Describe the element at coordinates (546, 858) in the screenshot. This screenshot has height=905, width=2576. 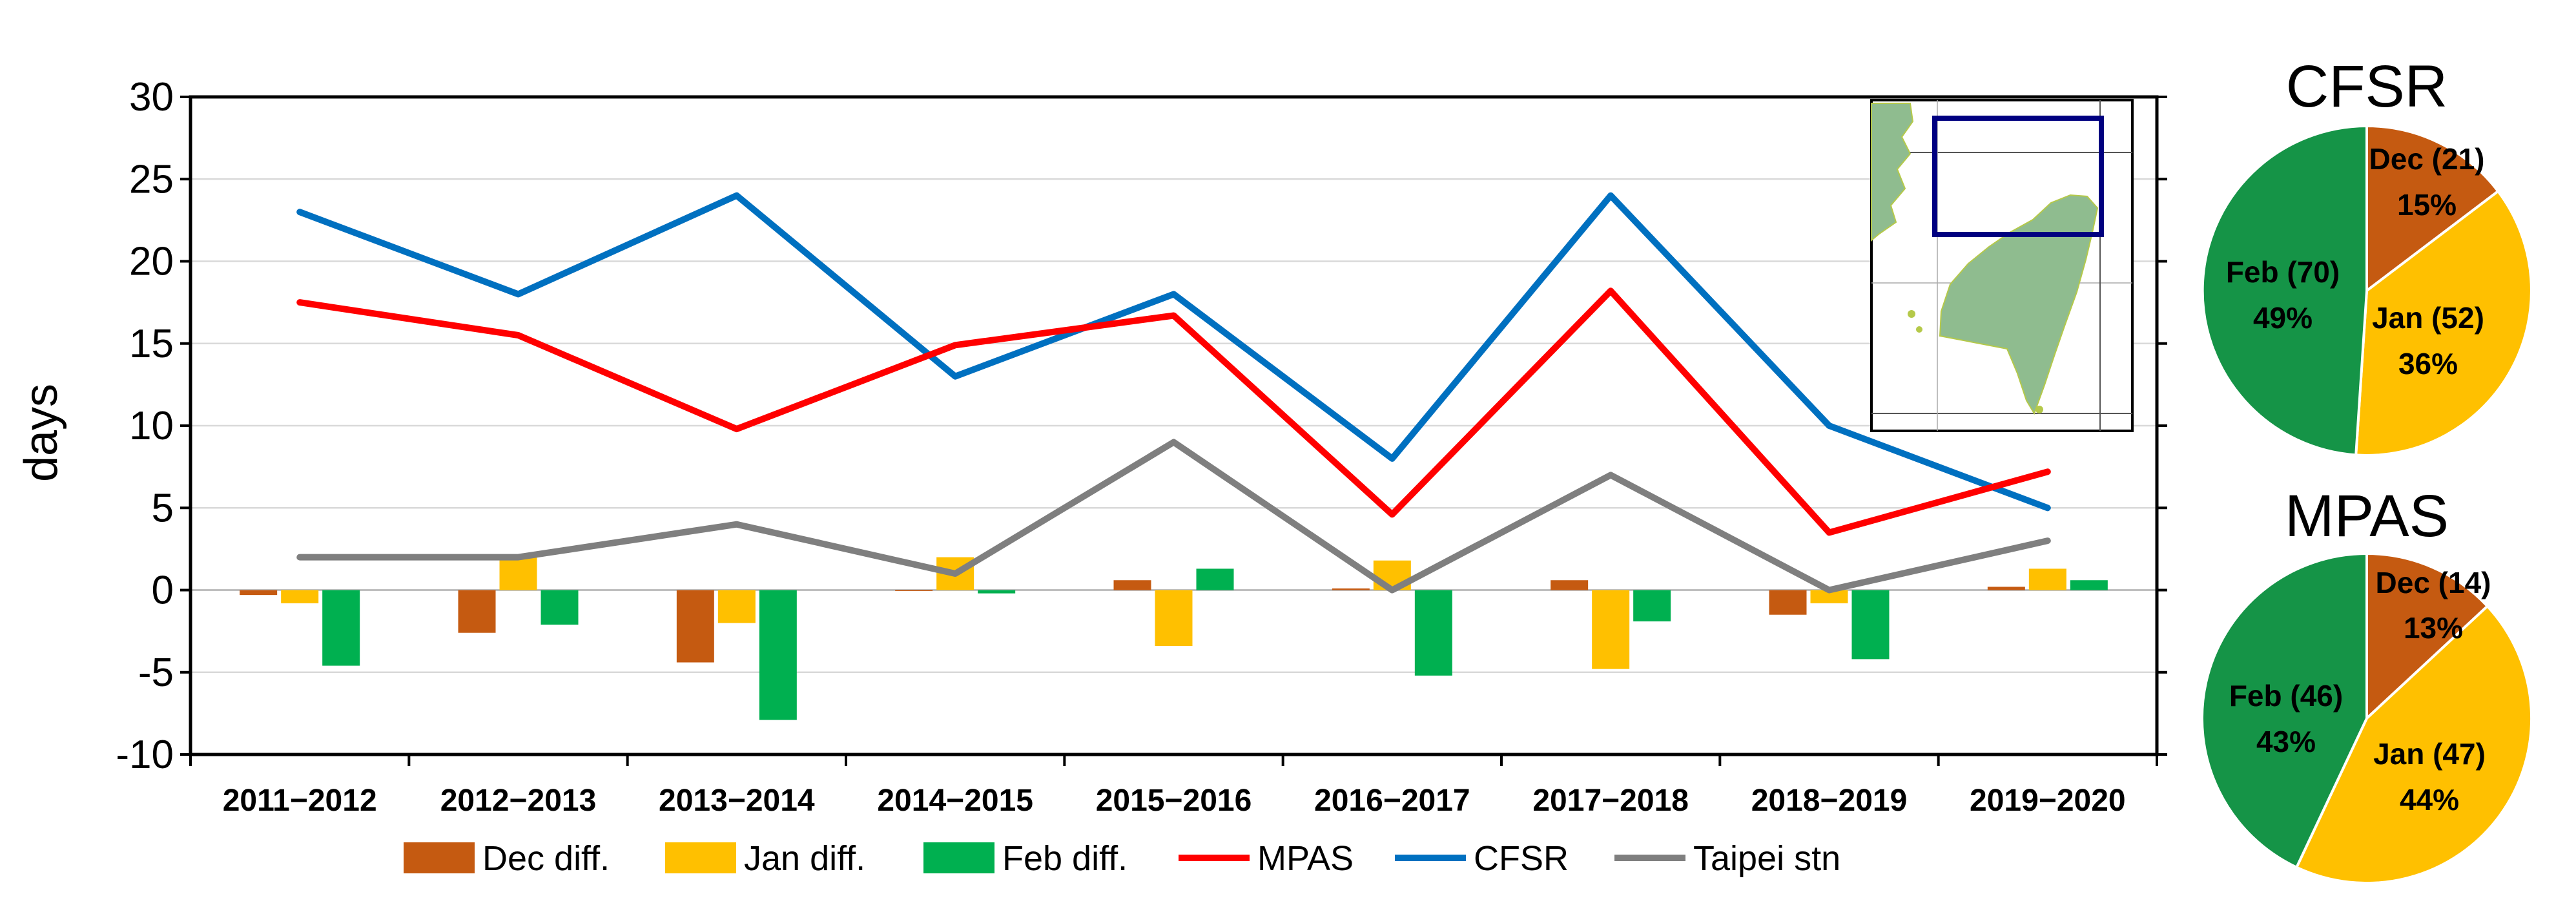
I see `legend-label: Dec diff.` at that location.